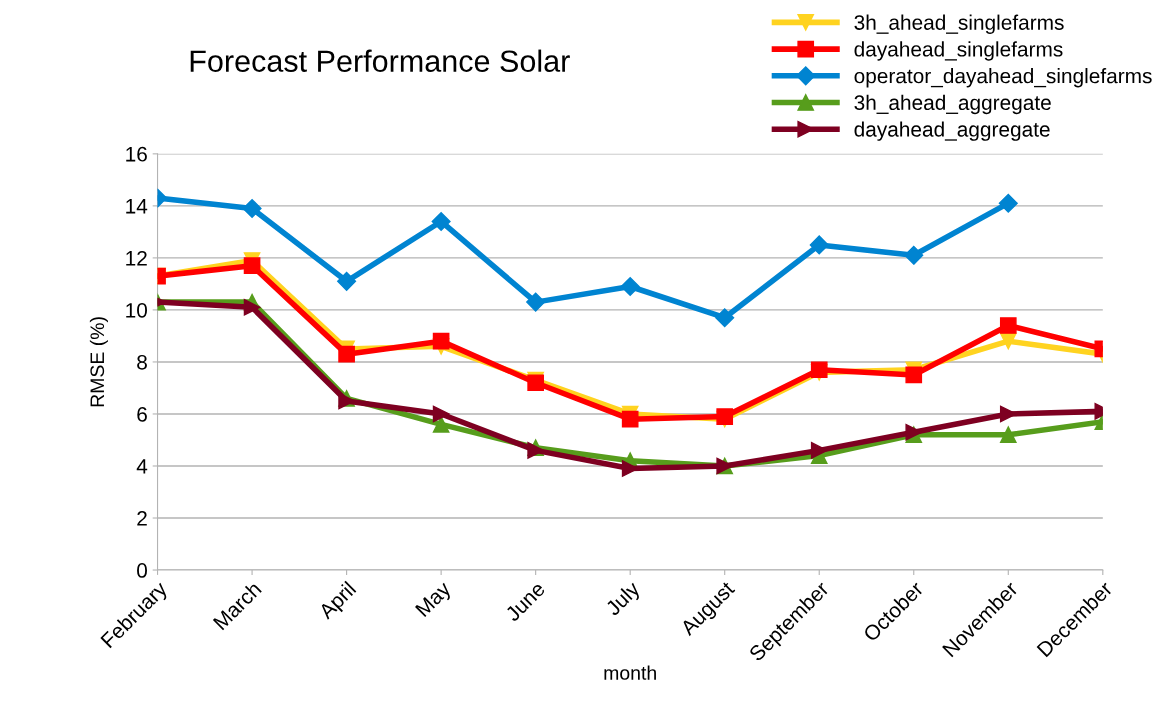 The width and height of the screenshot is (1167, 709). What do you see at coordinates (952, 131) in the screenshot?
I see `legend-label: dayahead_aggregate` at bounding box center [952, 131].